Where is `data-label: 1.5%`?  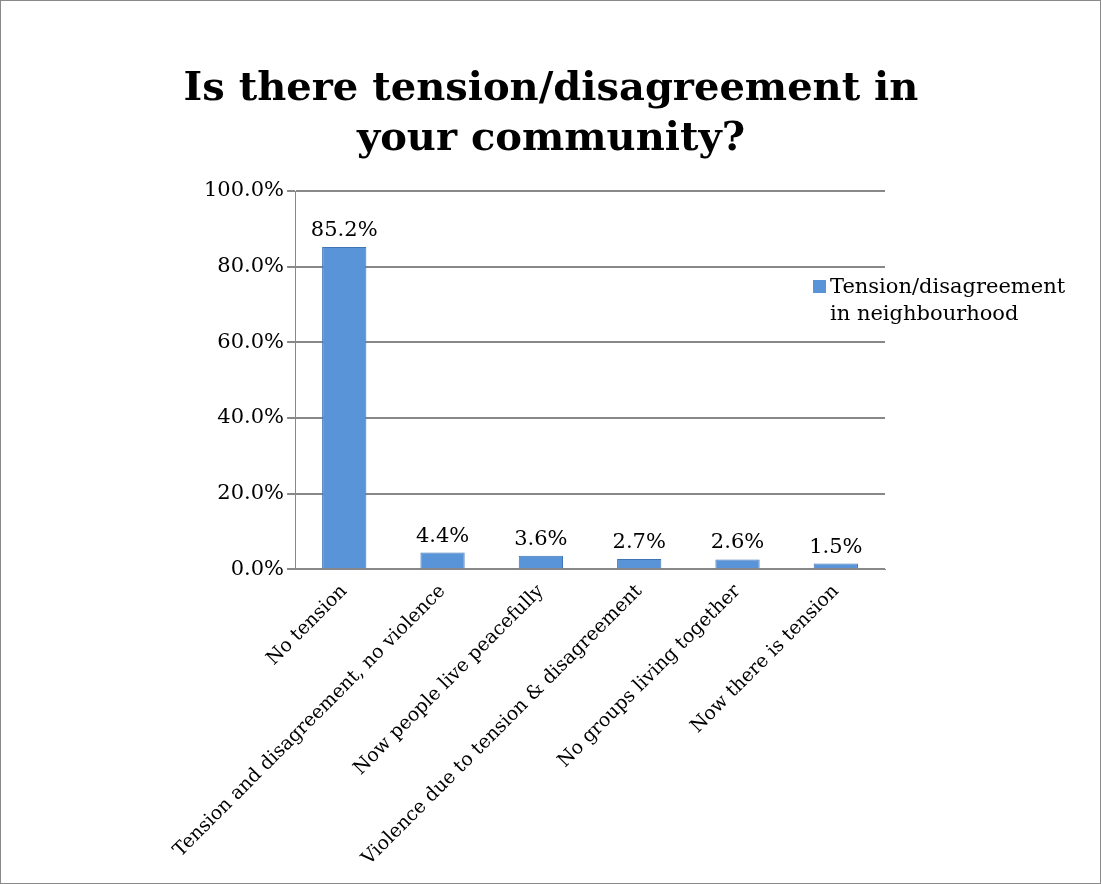
data-label: 1.5% is located at coordinates (836, 545).